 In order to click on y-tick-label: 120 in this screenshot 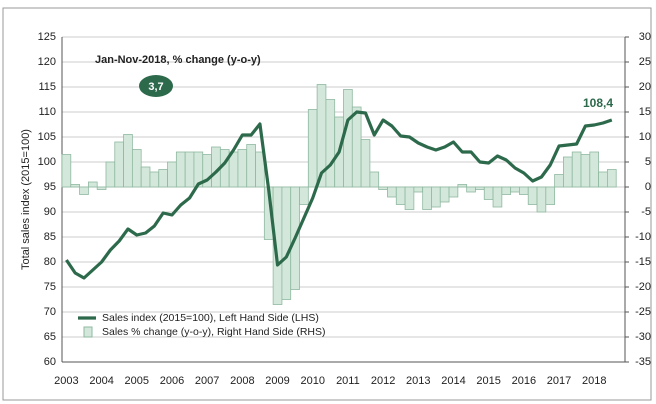, I will do `click(47, 62)`.